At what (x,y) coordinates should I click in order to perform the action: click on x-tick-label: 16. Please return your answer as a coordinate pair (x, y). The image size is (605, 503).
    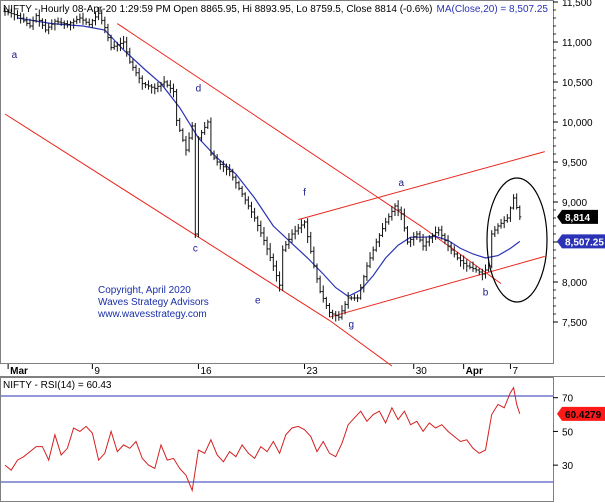
    Looking at the image, I should click on (206, 371).